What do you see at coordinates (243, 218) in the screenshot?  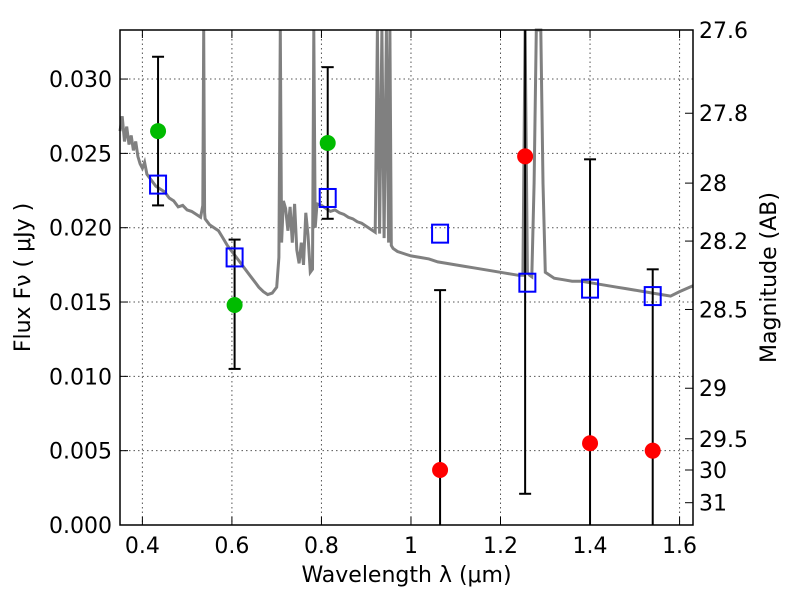 I see `detection-points` at bounding box center [243, 218].